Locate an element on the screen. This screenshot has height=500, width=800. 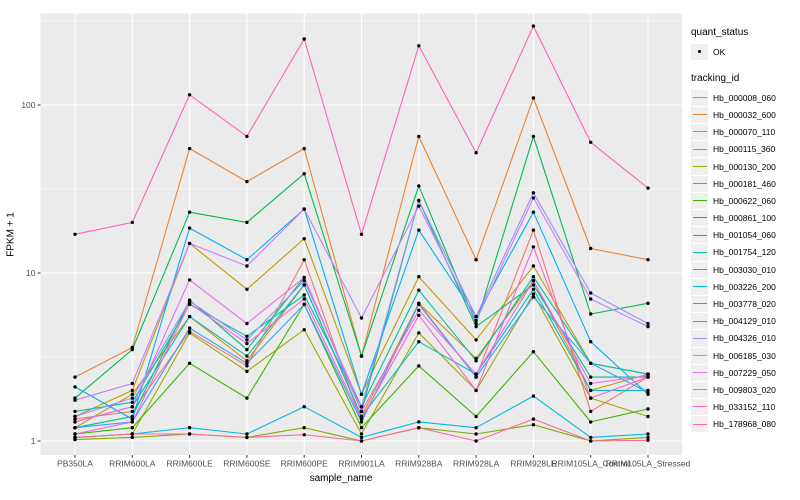
legend-entry-label: Hb_033152_110 is located at coordinates (744, 407).